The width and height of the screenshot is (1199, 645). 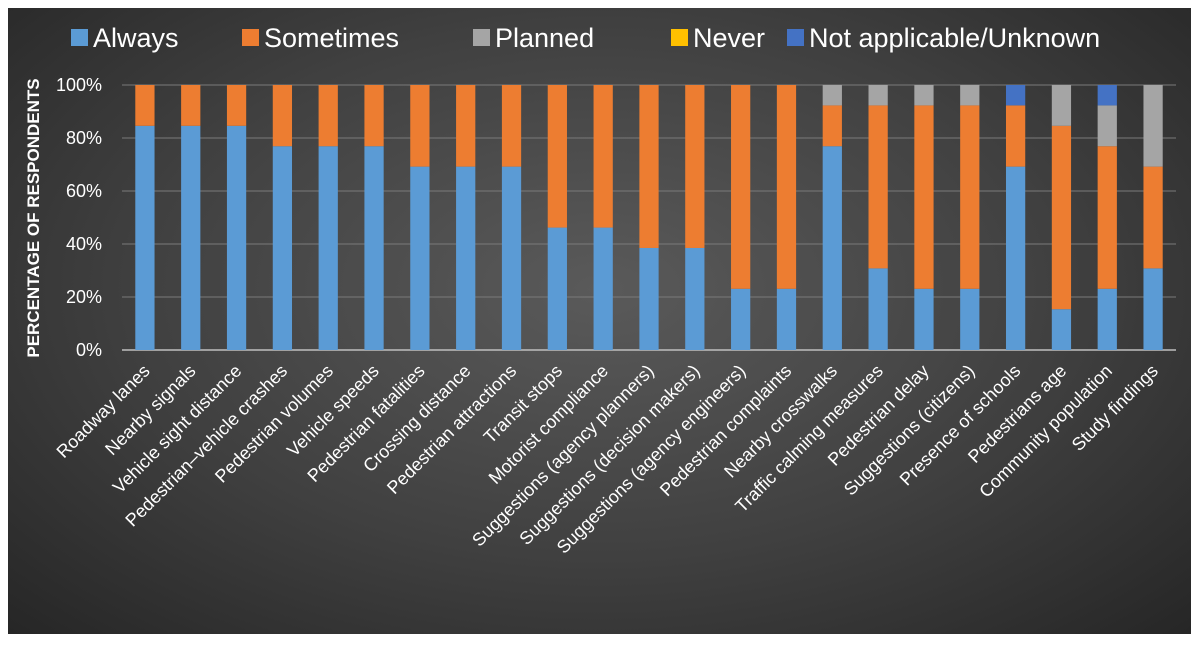 I want to click on legend-item-not-applicable-unknown: Not applicable/Unknown, so click(x=943, y=38).